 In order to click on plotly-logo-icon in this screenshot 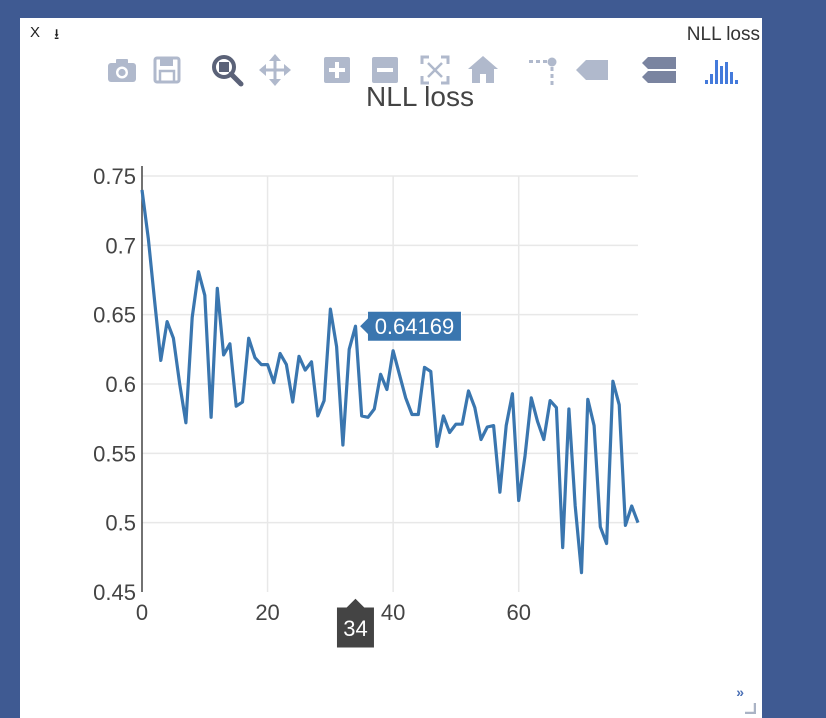, I will do `click(722, 70)`.